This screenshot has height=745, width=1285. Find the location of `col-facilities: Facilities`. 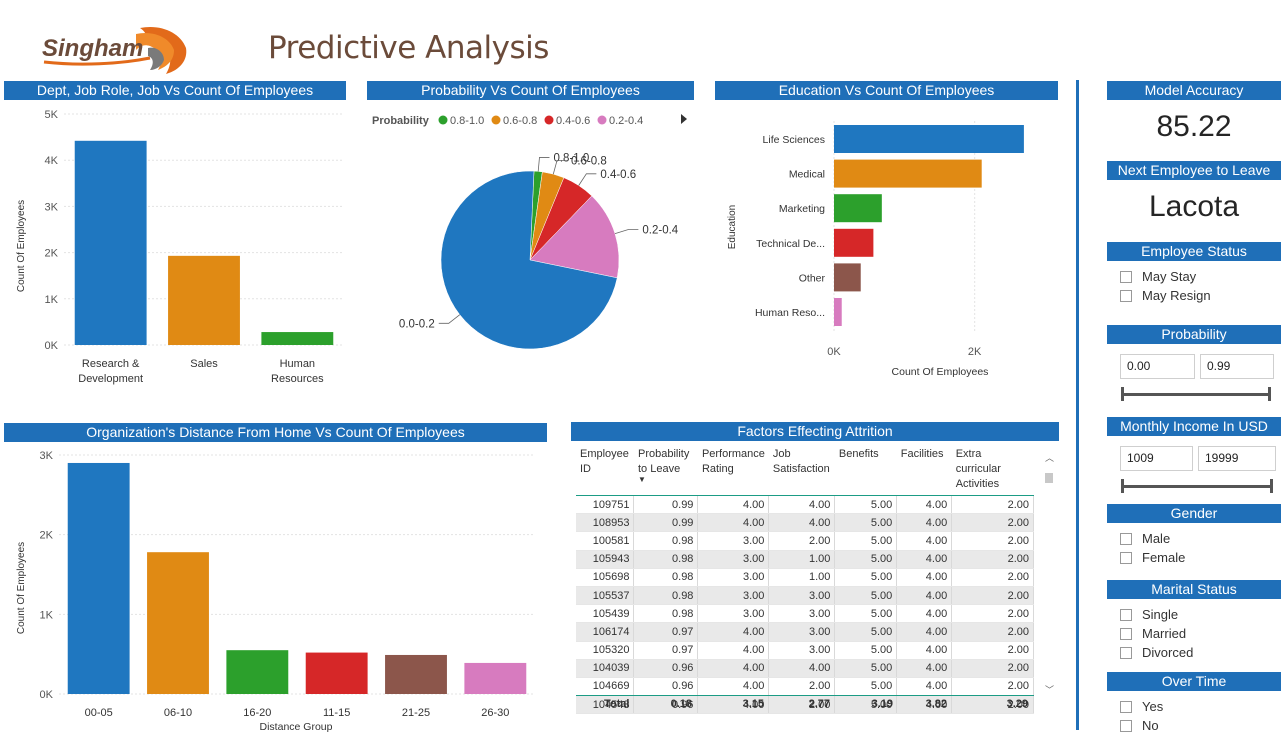

col-facilities: Facilities is located at coordinates (924, 470).